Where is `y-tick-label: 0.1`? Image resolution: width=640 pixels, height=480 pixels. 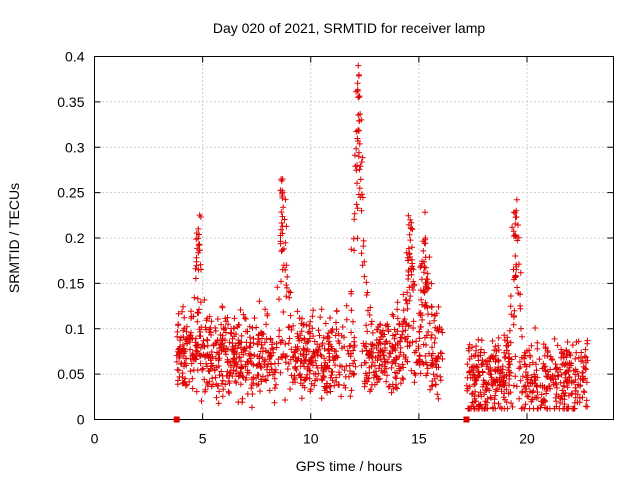
y-tick-label: 0.1 is located at coordinates (75, 329).